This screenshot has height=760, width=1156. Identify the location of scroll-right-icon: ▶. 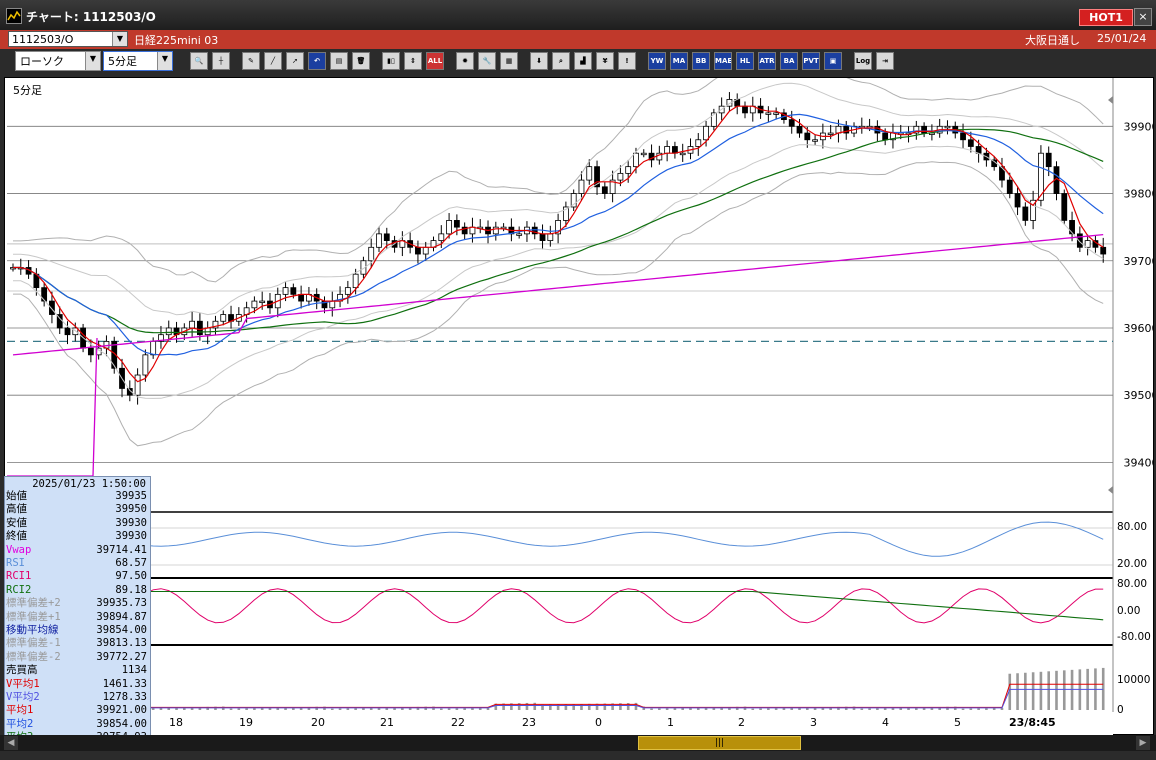
(1143, 743).